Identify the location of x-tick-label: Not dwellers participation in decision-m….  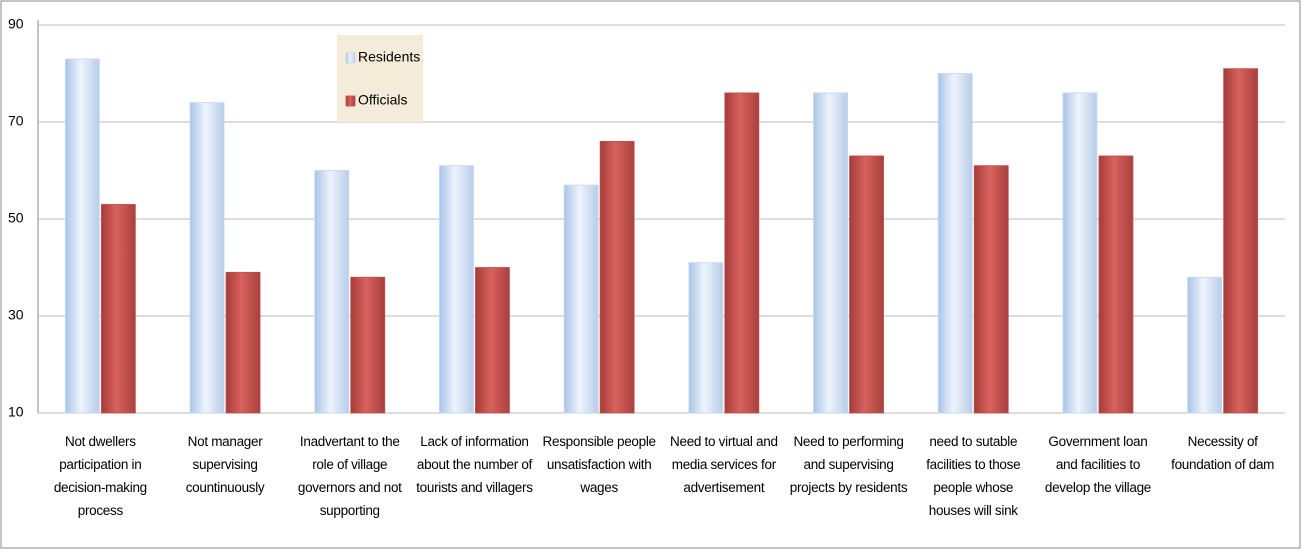
(100, 476).